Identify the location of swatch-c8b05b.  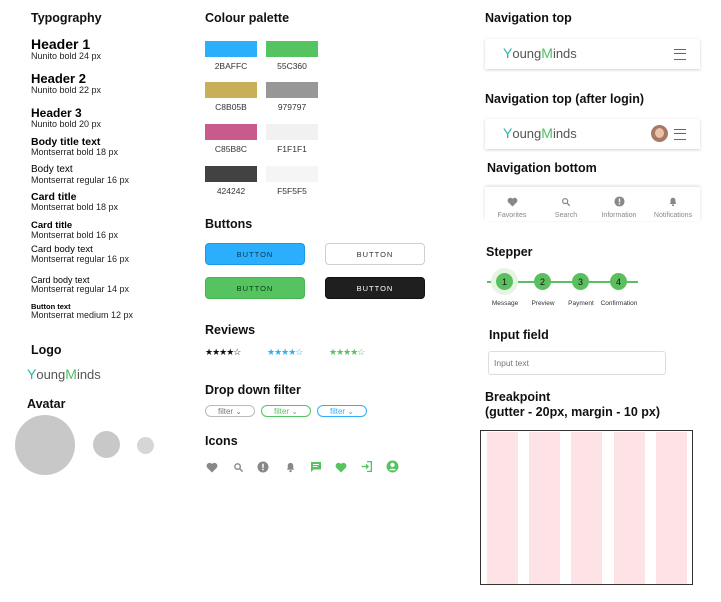
(231, 90).